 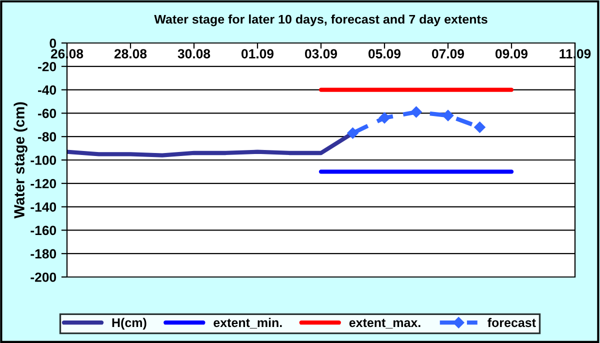 I want to click on y-tick-label: -60, so click(x=47, y=113).